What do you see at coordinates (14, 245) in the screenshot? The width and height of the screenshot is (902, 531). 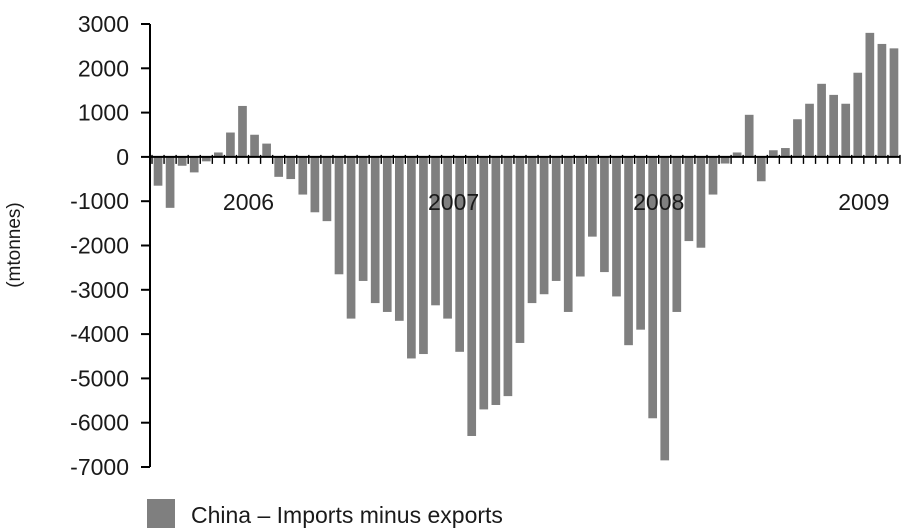 I see `y-axis-title: (mtonnes)` at bounding box center [14, 245].